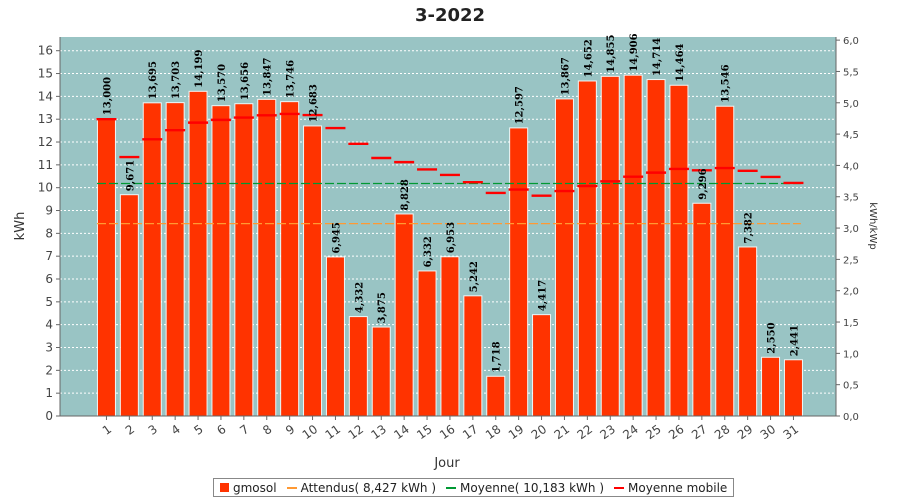  What do you see at coordinates (745, 432) in the screenshot?
I see `x-tick-label: 29` at bounding box center [745, 432].